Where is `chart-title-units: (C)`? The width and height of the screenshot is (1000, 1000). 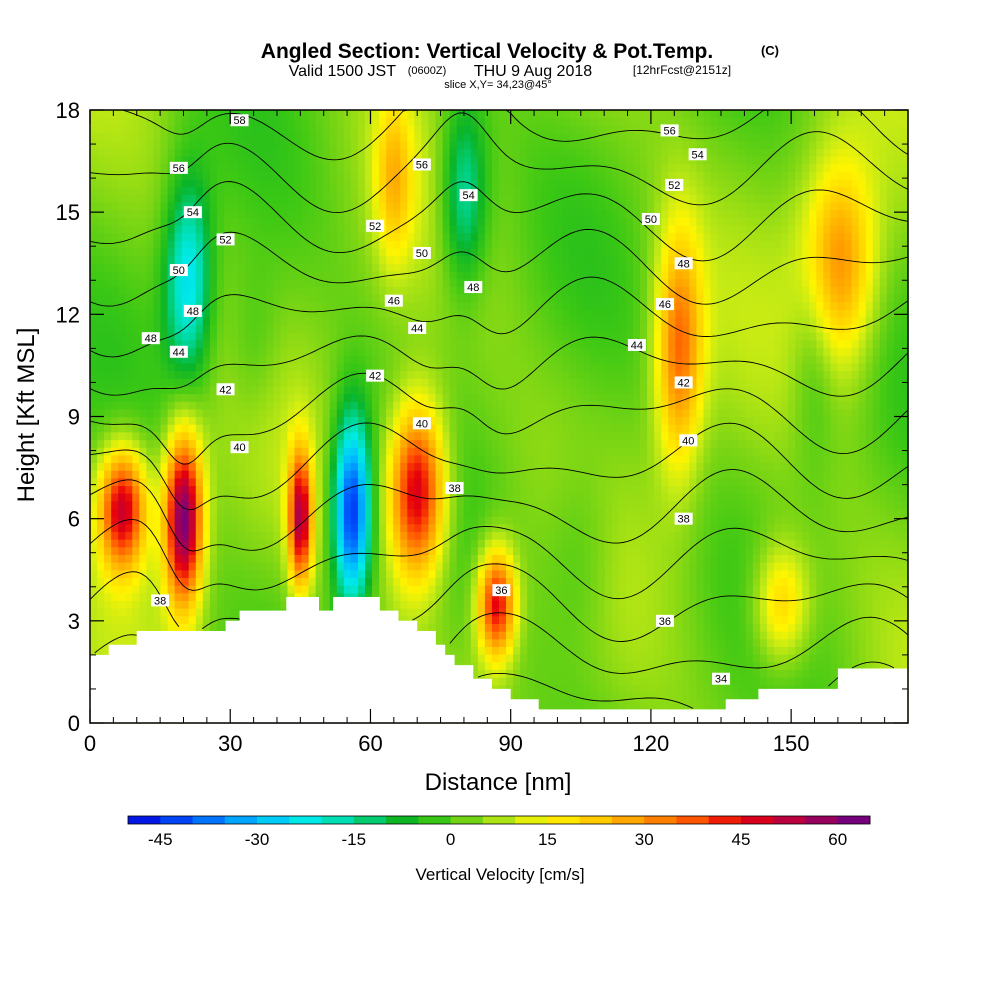
chart-title-units: (C) is located at coordinates (770, 50).